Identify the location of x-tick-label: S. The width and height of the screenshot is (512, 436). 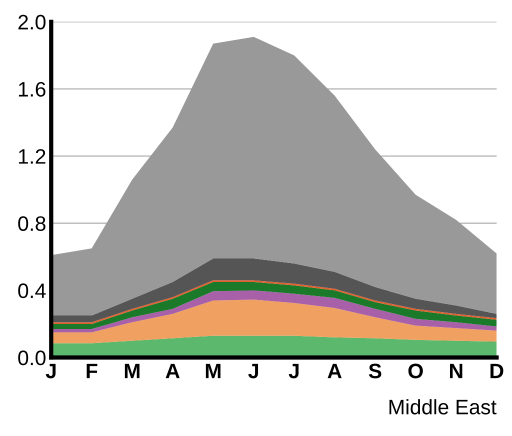
(375, 371).